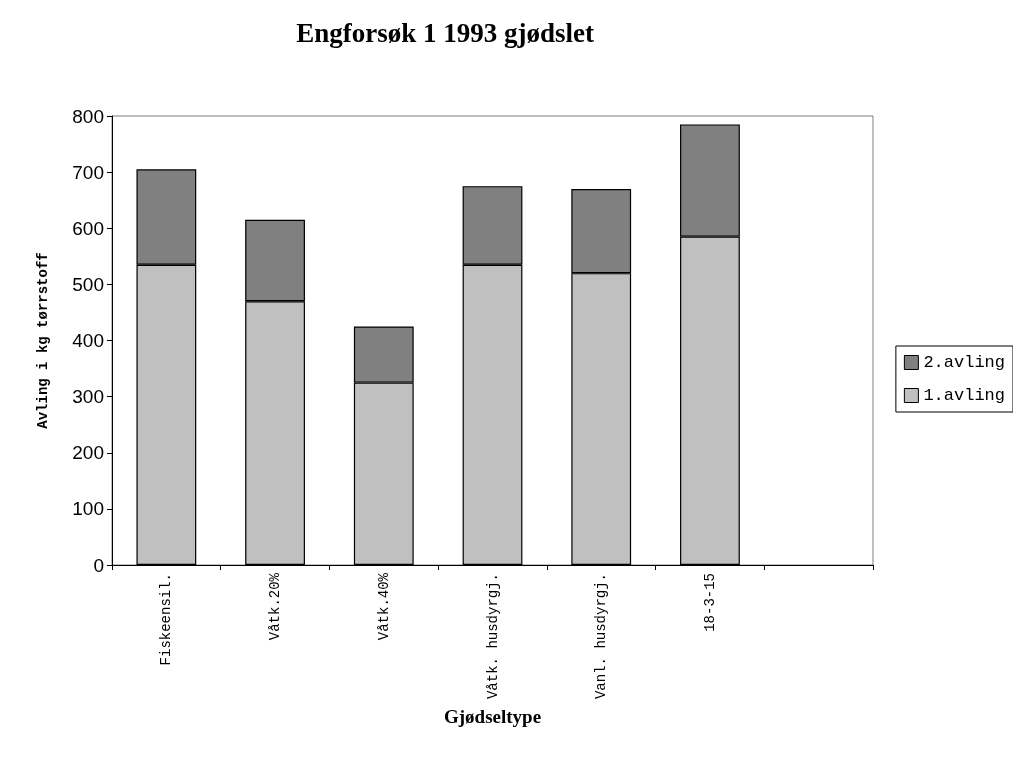  Describe the element at coordinates (88, 172) in the screenshot. I see `y-tick-label: 700` at that location.